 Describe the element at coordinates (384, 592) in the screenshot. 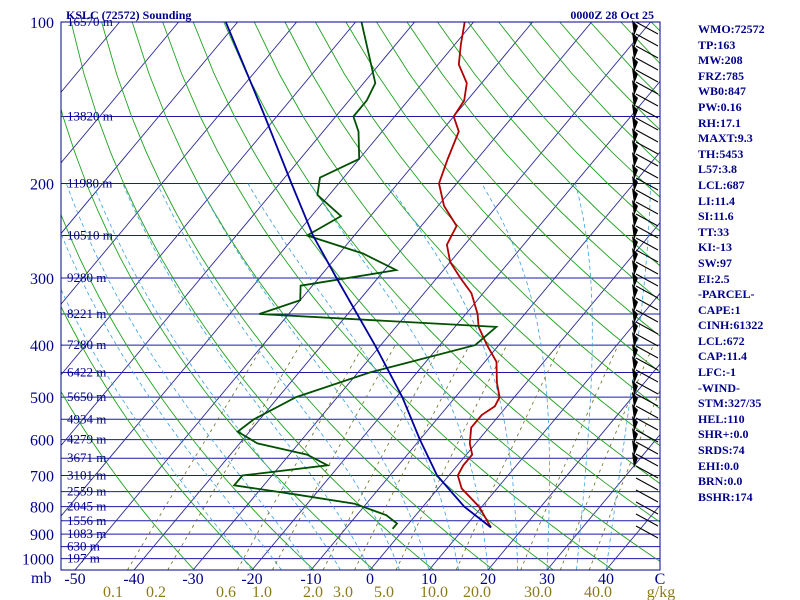

I see `mixing-ratio-label: 5.0` at that location.